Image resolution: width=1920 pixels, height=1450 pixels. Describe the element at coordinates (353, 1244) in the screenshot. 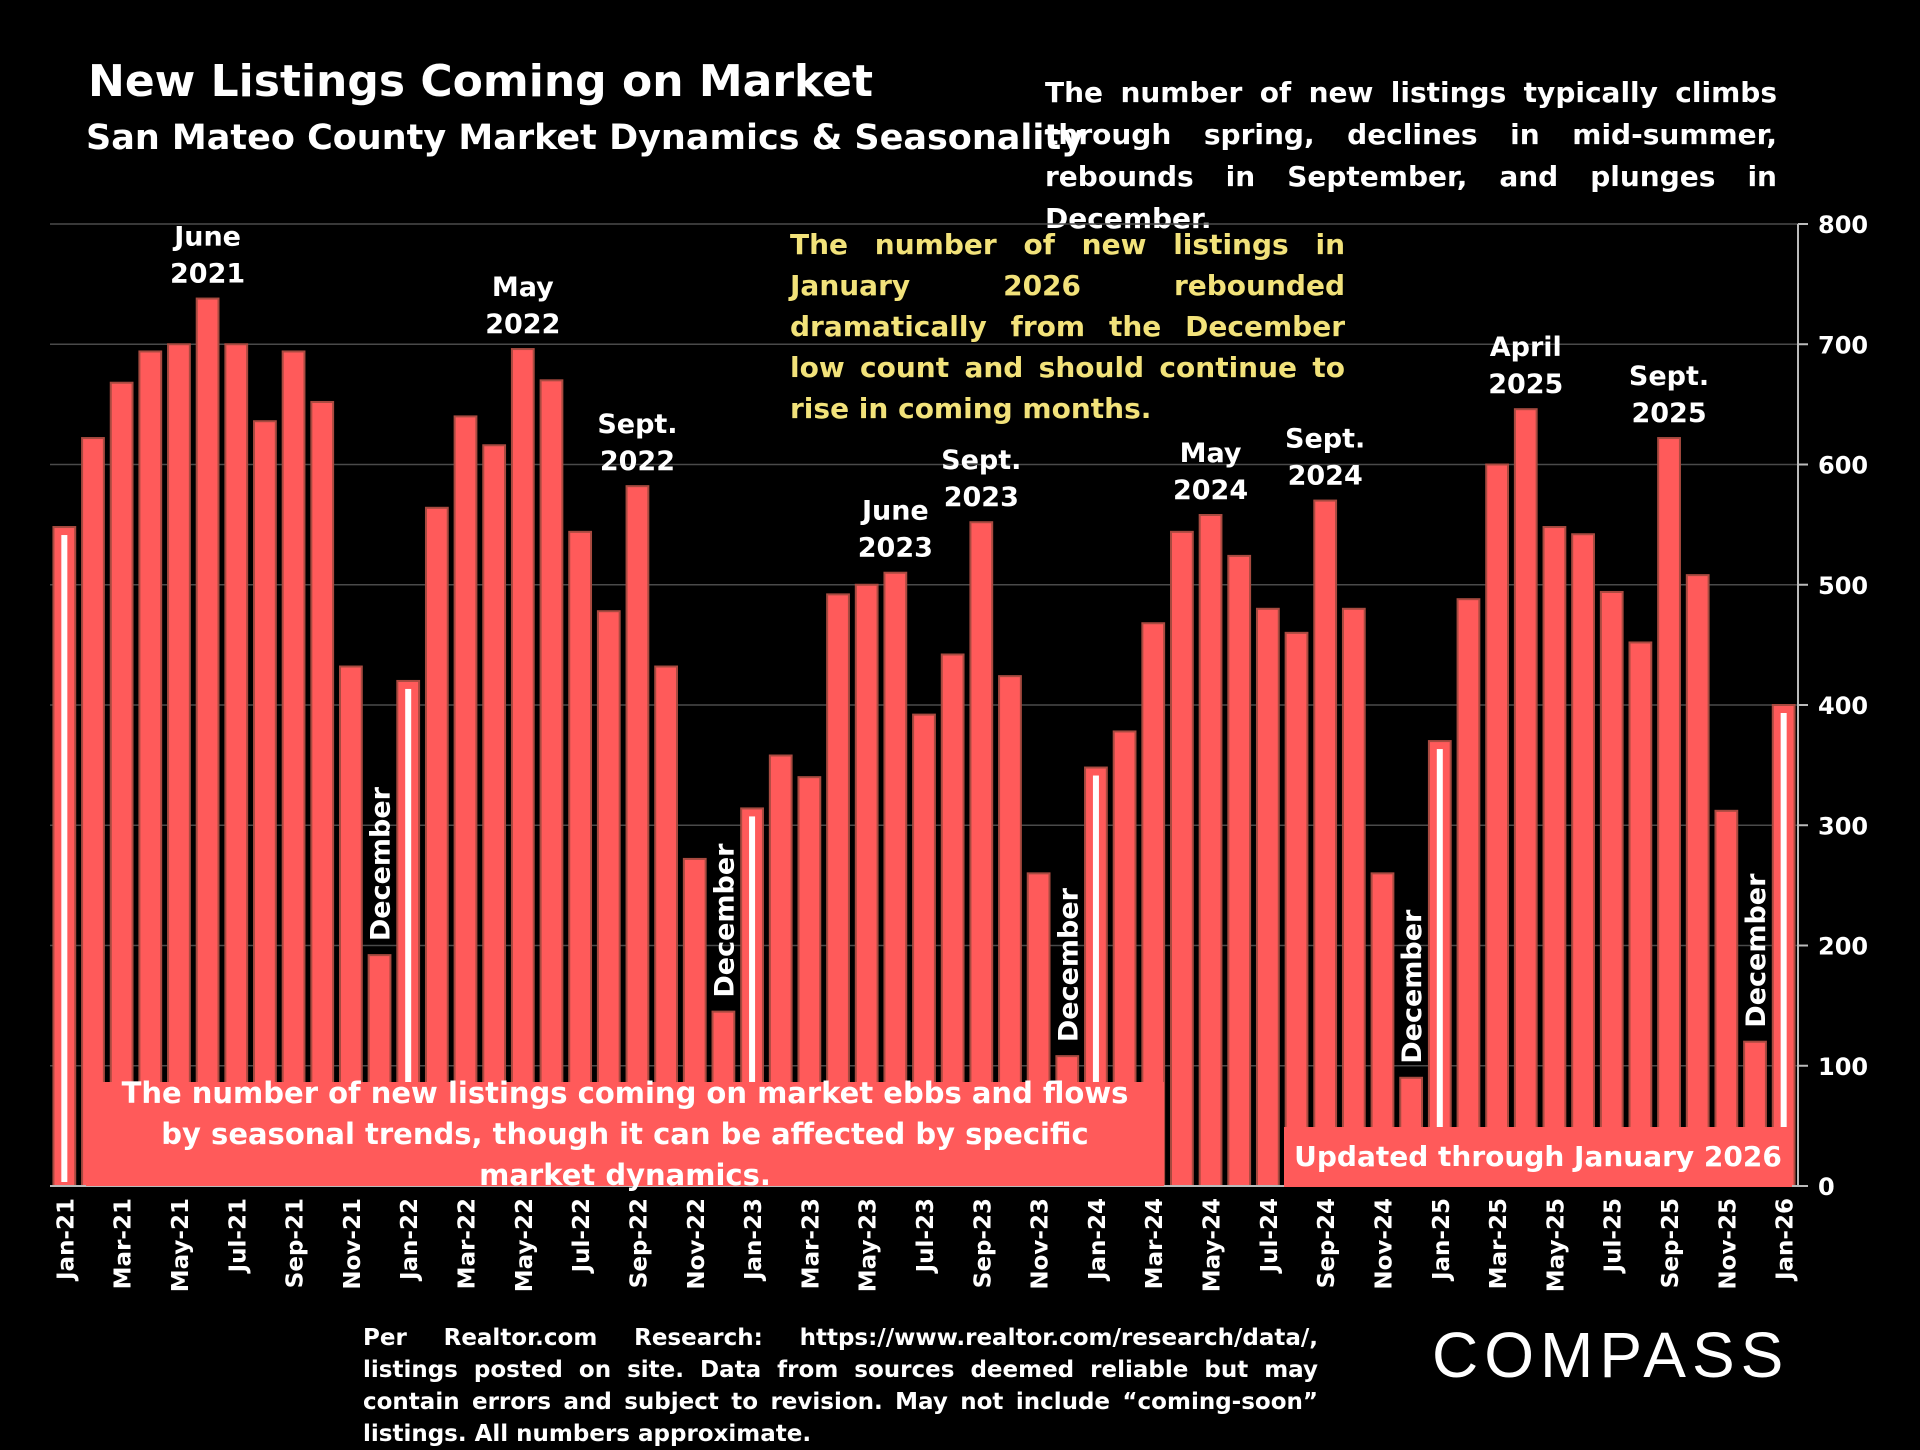

I see `x-tick-label: Nov-21` at that location.